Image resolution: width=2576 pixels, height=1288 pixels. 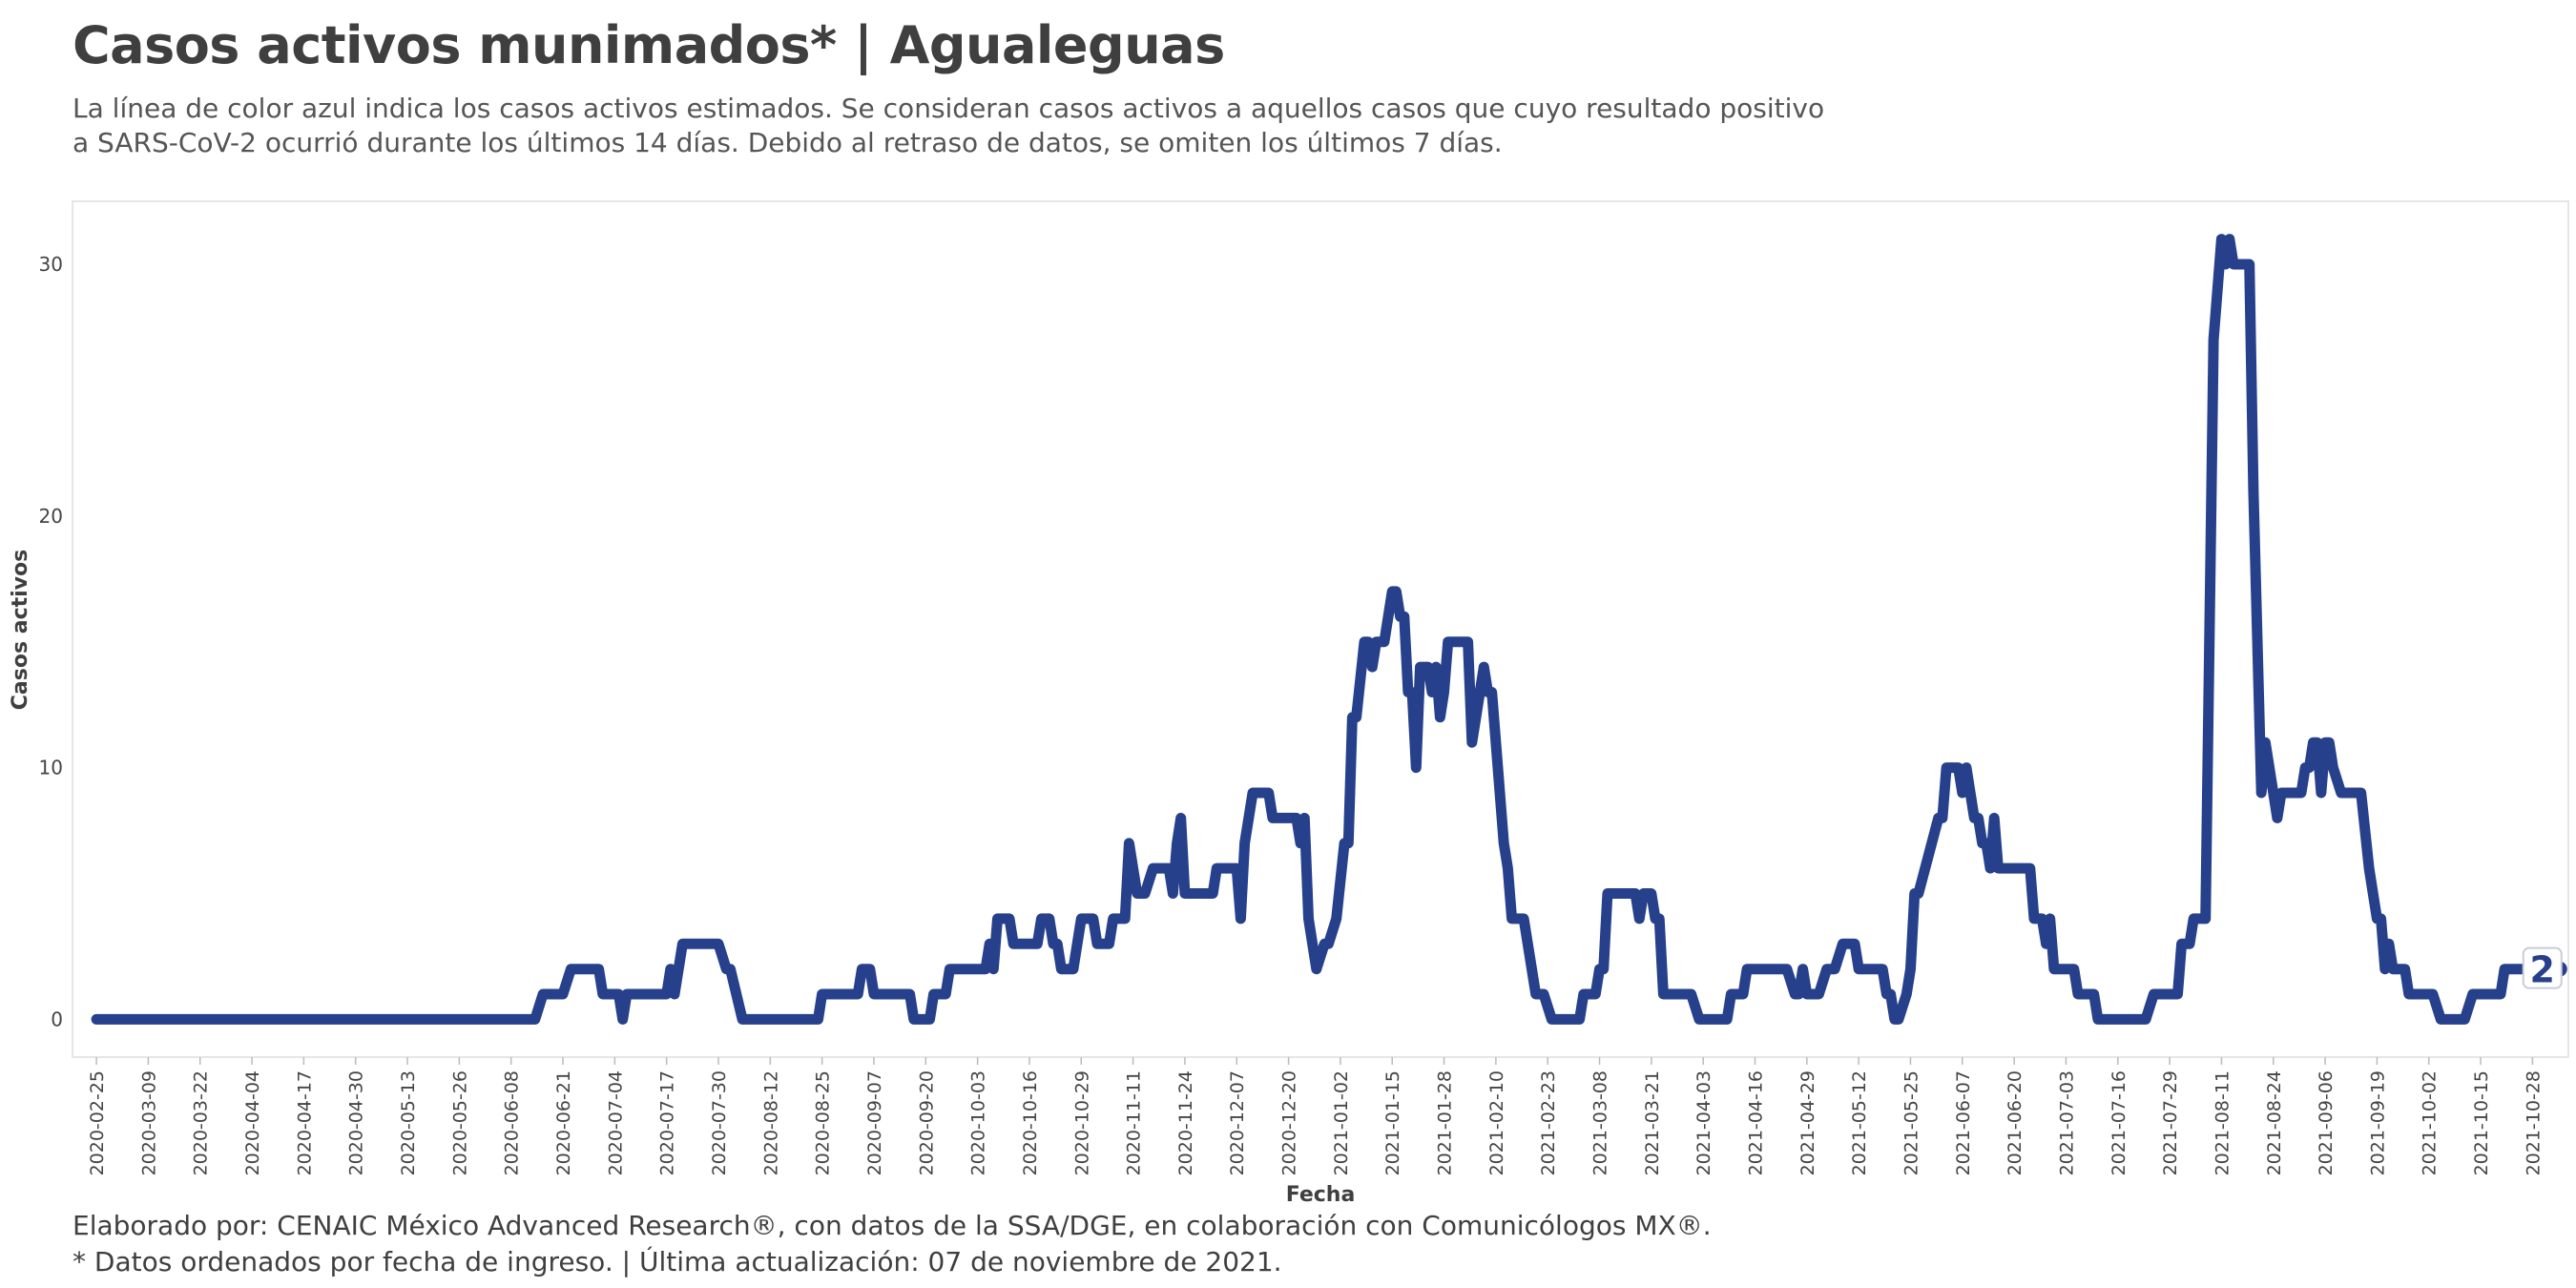 What do you see at coordinates (1081, 1122) in the screenshot?
I see `x-tick-label: 2020-10-29` at bounding box center [1081, 1122].